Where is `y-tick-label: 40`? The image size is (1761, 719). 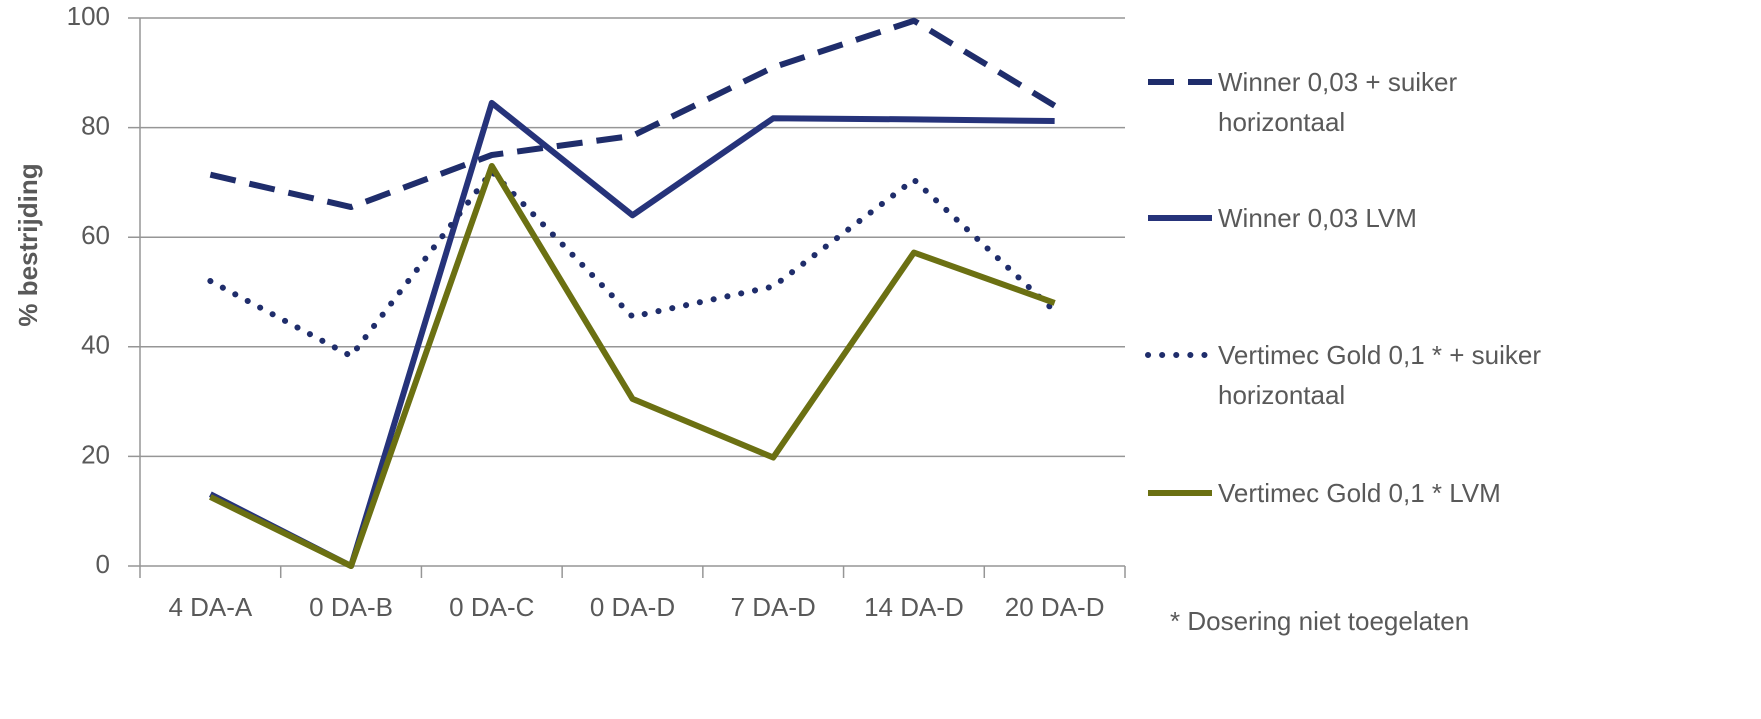
y-tick-label: 40 is located at coordinates (95, 345).